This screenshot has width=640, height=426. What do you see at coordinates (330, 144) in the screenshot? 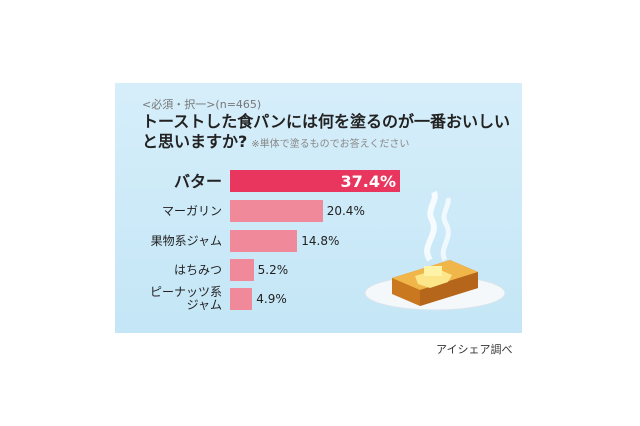
I see `subtitle: ※単体で塗るものでお答えください` at bounding box center [330, 144].